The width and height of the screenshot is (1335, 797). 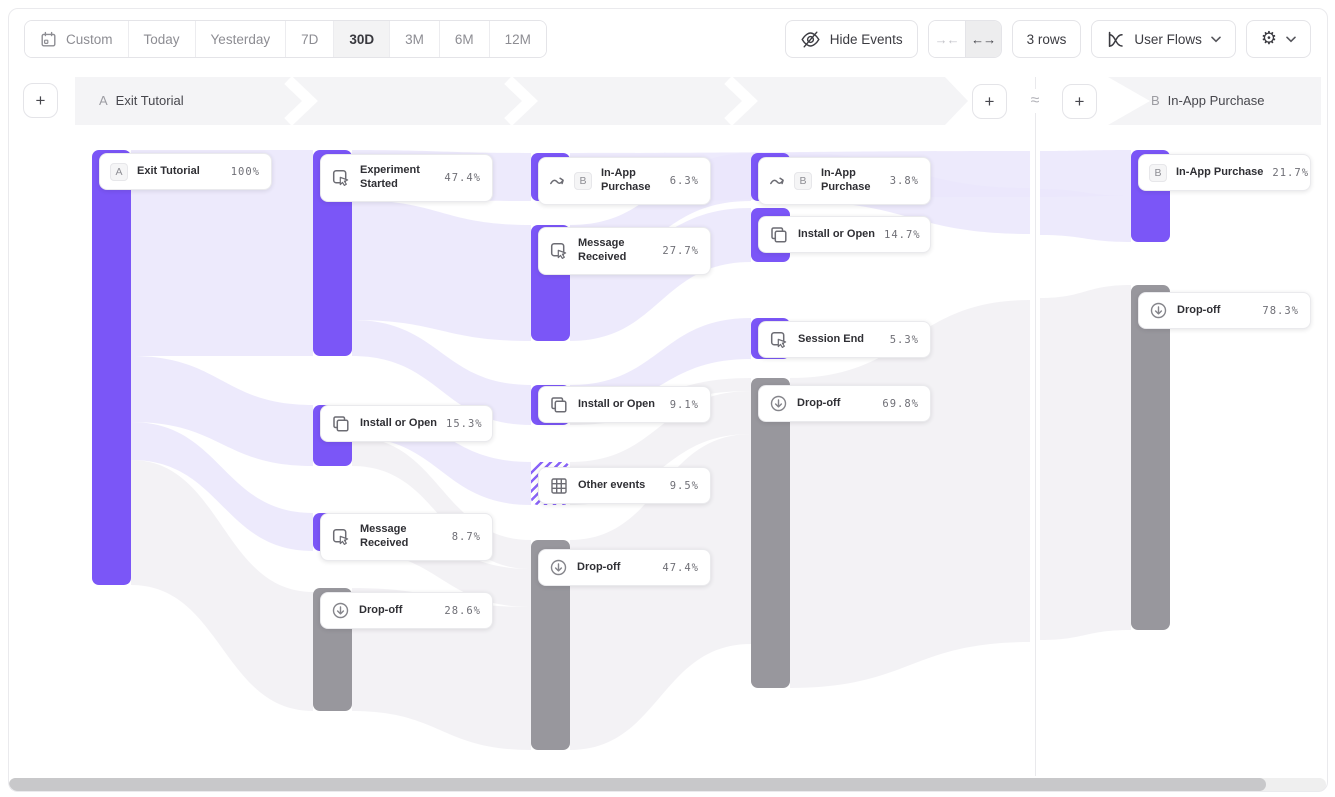 What do you see at coordinates (1291, 172) in the screenshot?
I see `node-value: 21.7%` at bounding box center [1291, 172].